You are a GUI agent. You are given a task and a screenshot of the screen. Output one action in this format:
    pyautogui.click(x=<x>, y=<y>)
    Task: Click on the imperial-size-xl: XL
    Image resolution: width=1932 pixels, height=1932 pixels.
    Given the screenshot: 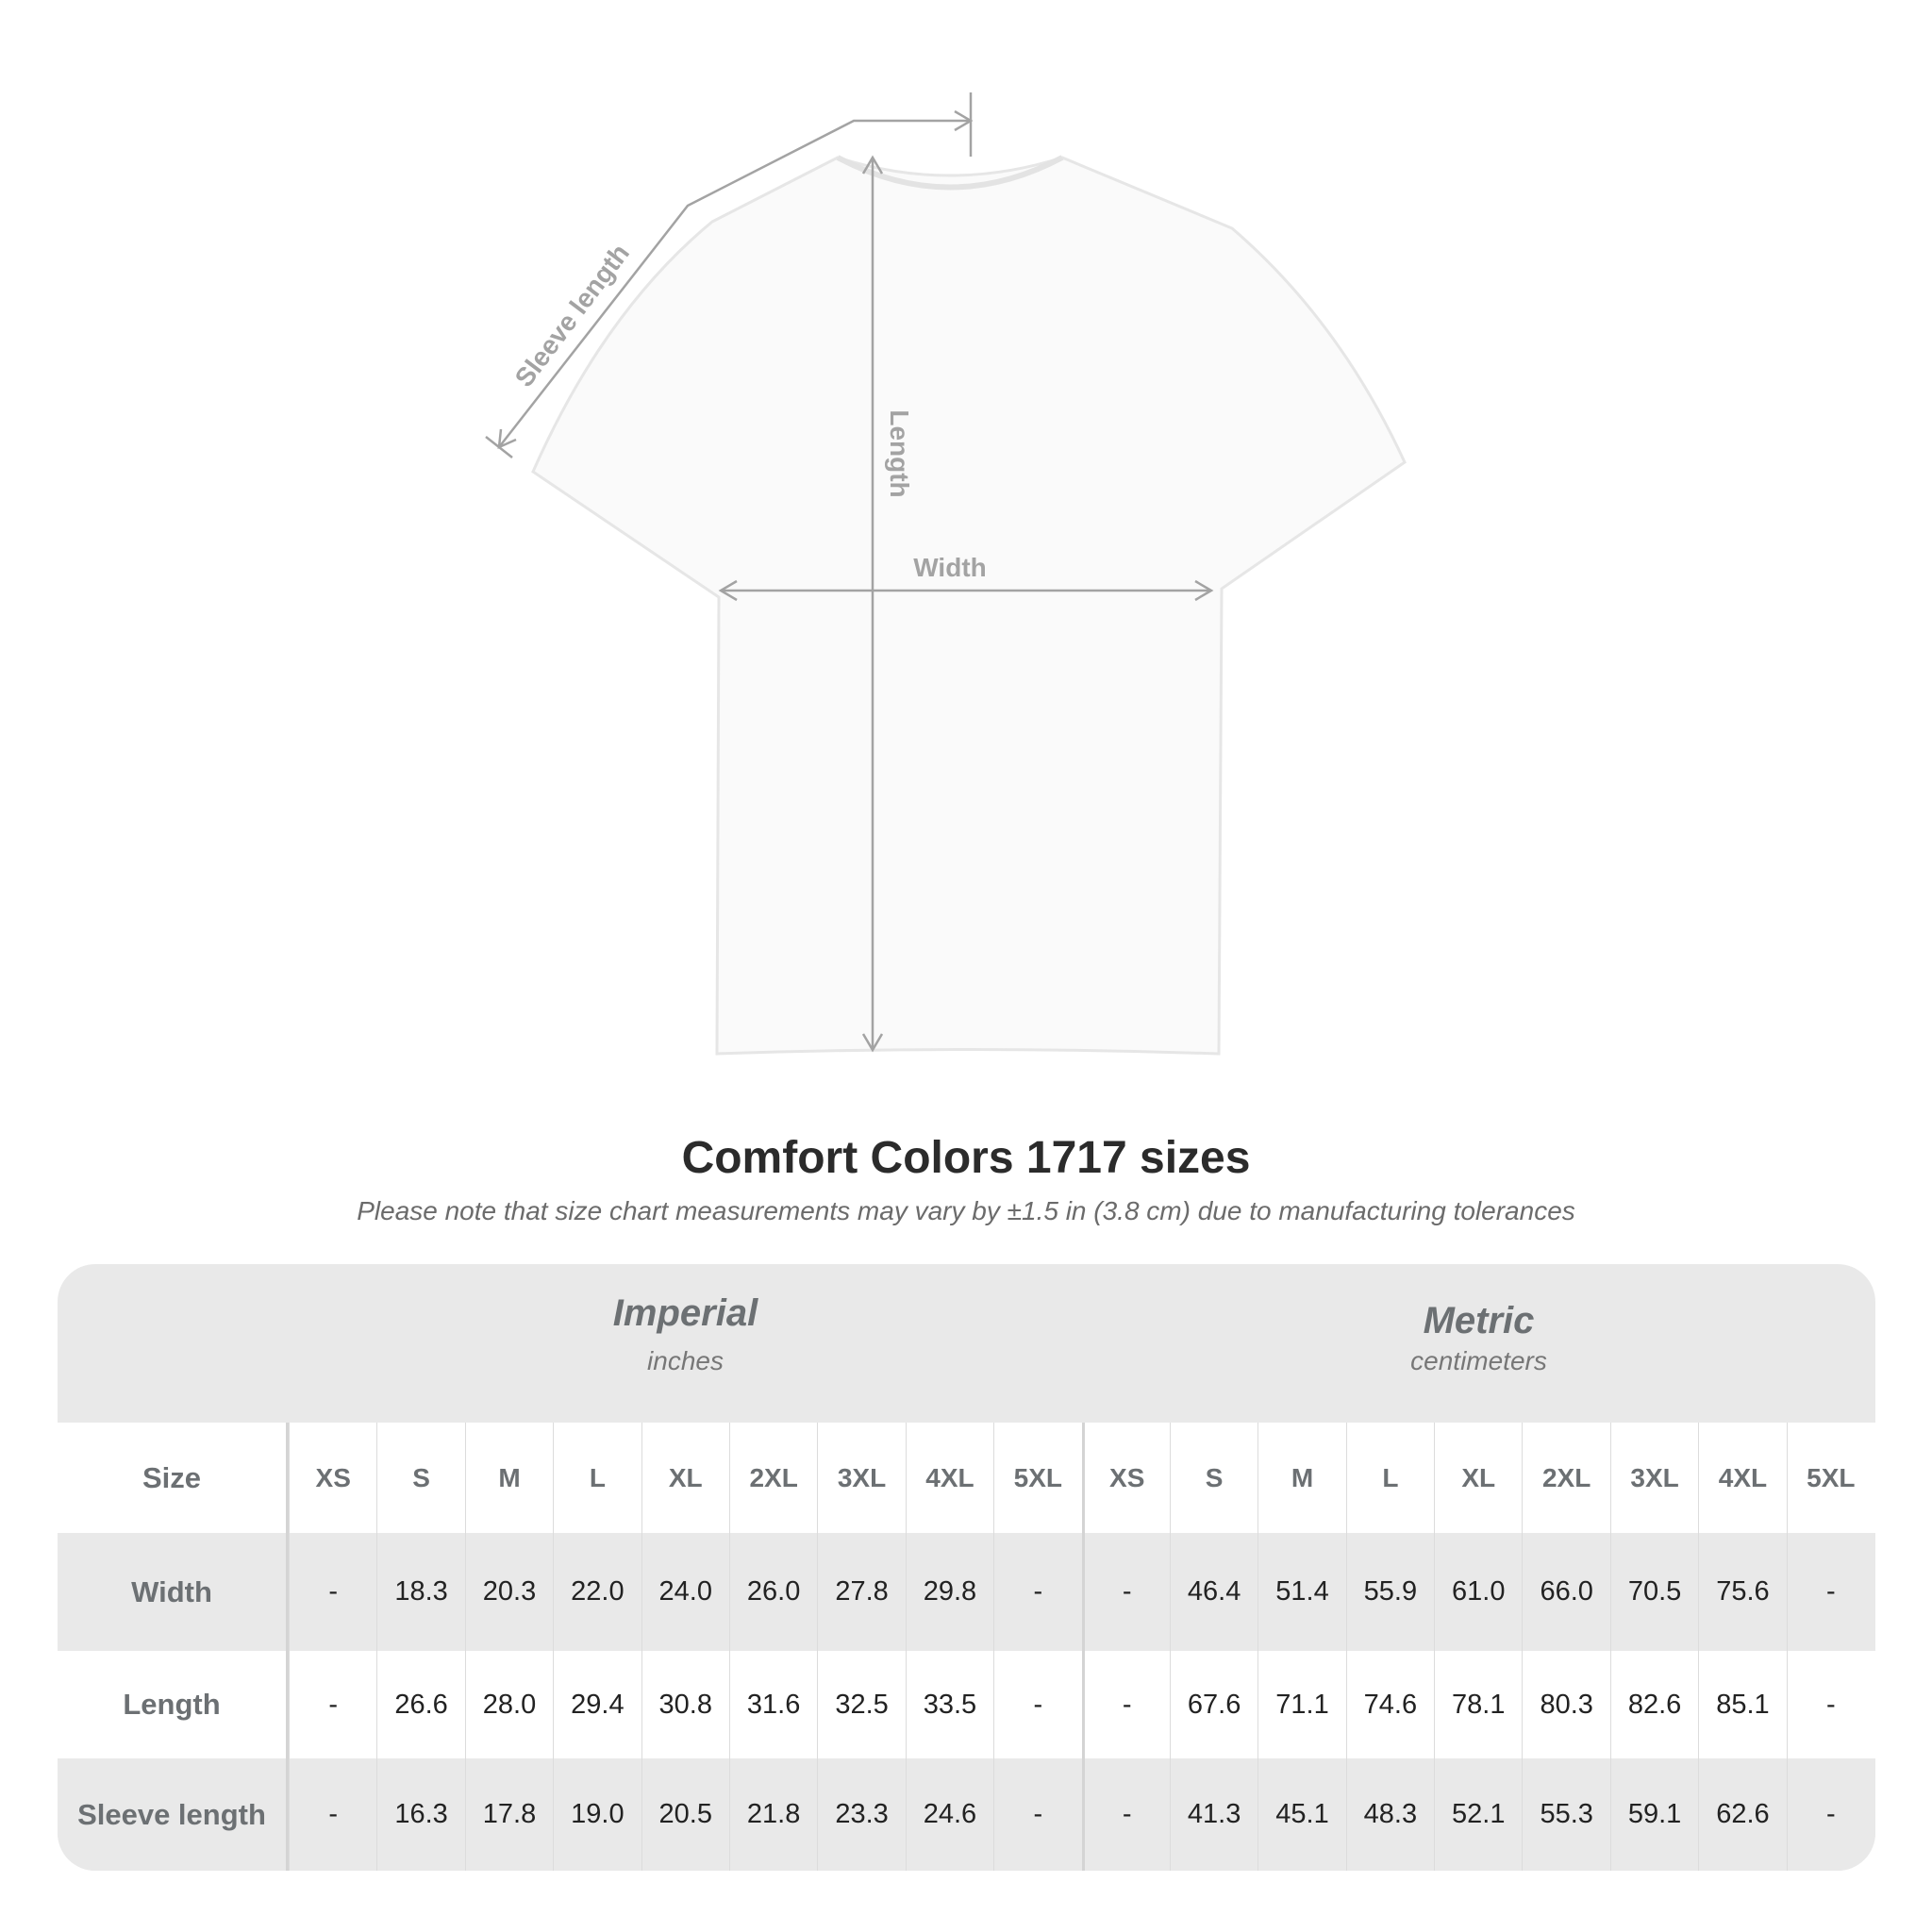 What is the action you would take?
    pyautogui.click(x=685, y=1478)
    